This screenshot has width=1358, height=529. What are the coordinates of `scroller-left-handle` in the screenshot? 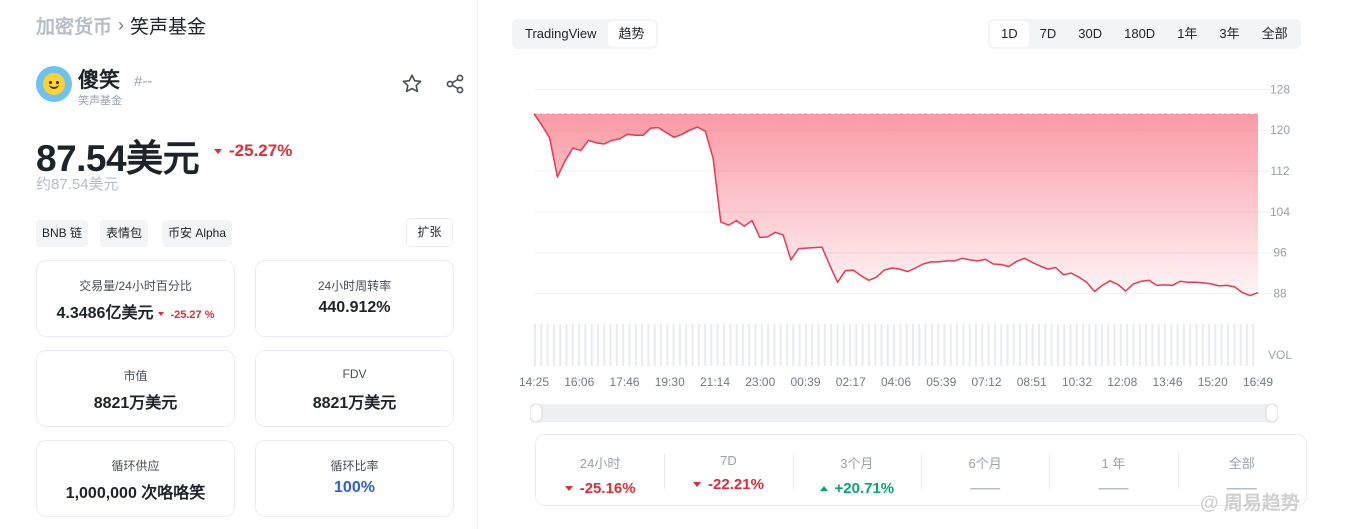 It's located at (536, 413).